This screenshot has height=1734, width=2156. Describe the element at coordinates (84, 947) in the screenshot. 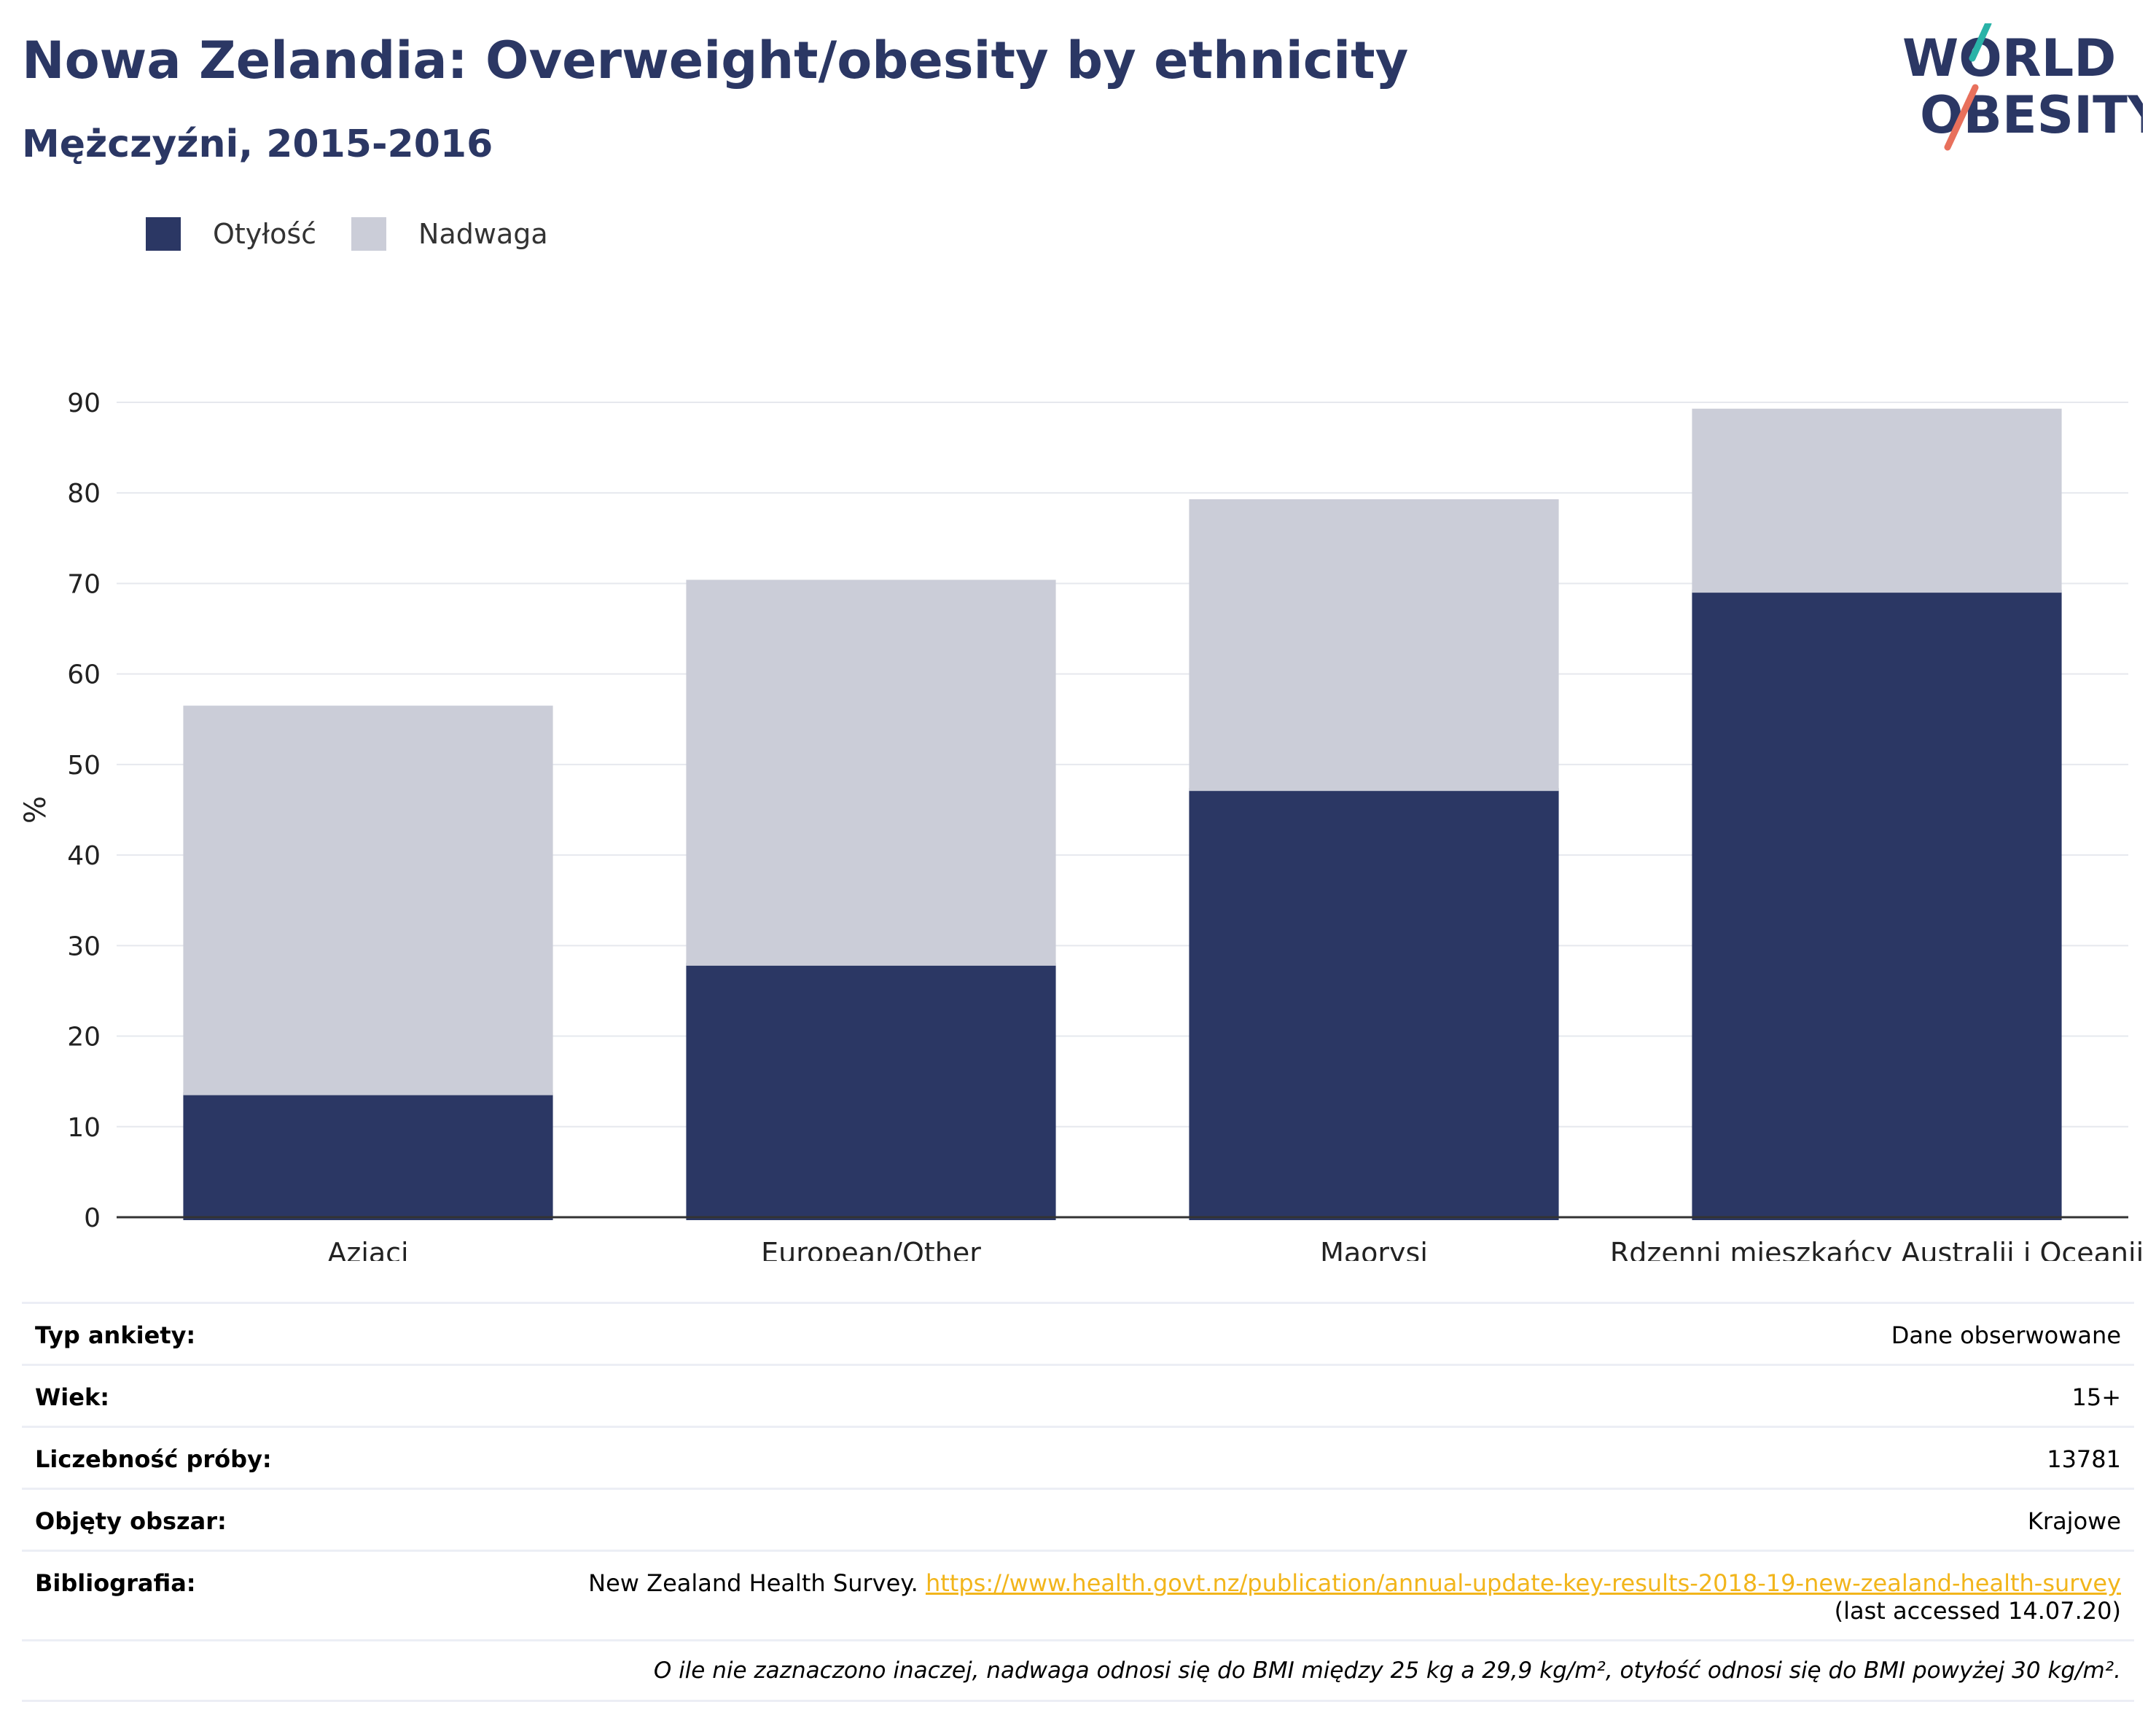

I see `y-tick-label: 30` at that location.